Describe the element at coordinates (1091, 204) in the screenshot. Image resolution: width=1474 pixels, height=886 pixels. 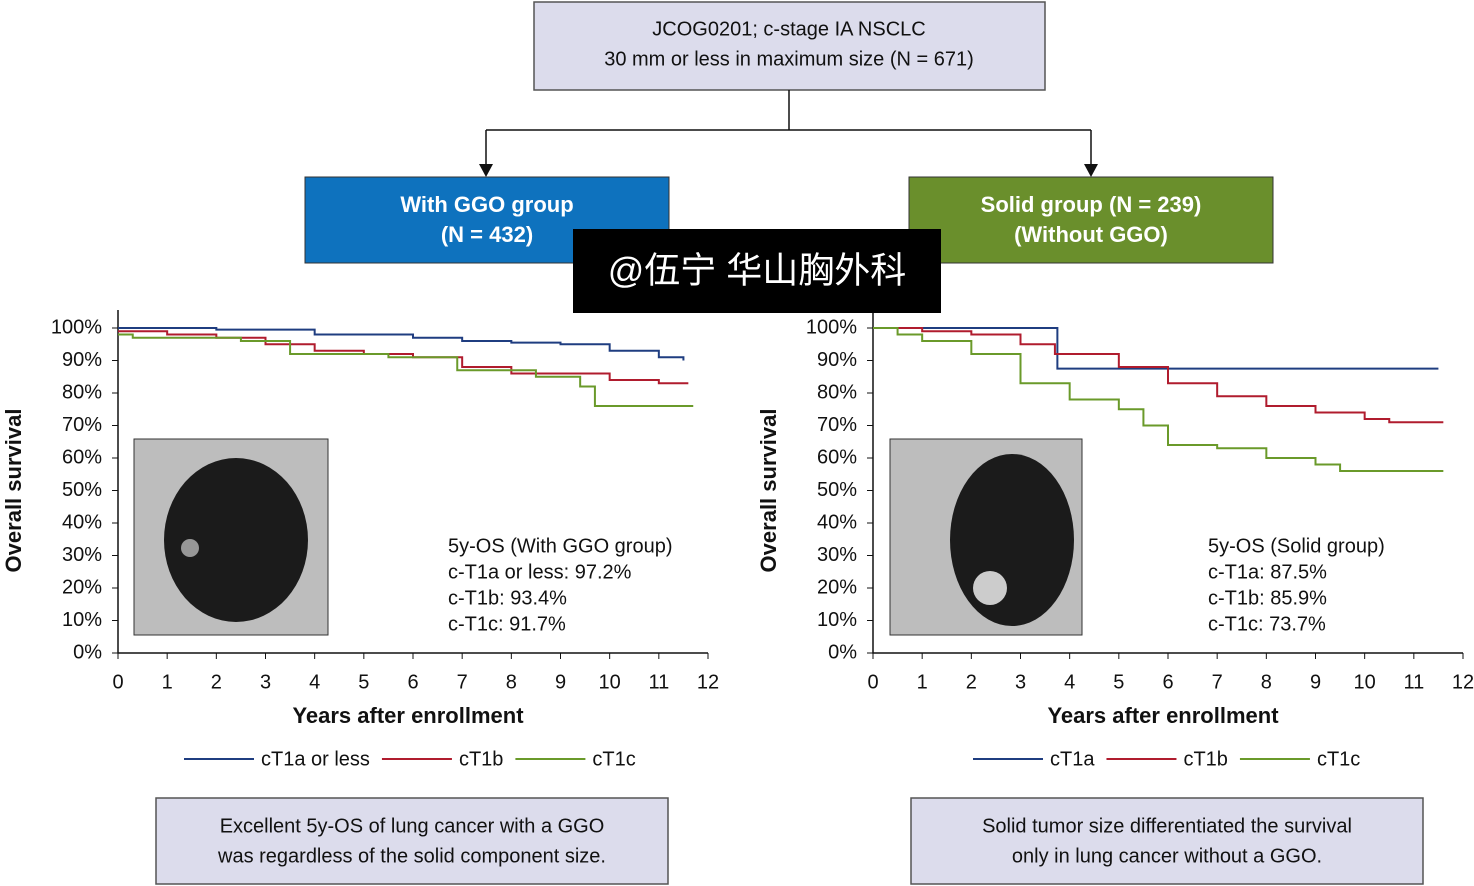
I see `solid-text: Solid group (N = 239)` at that location.